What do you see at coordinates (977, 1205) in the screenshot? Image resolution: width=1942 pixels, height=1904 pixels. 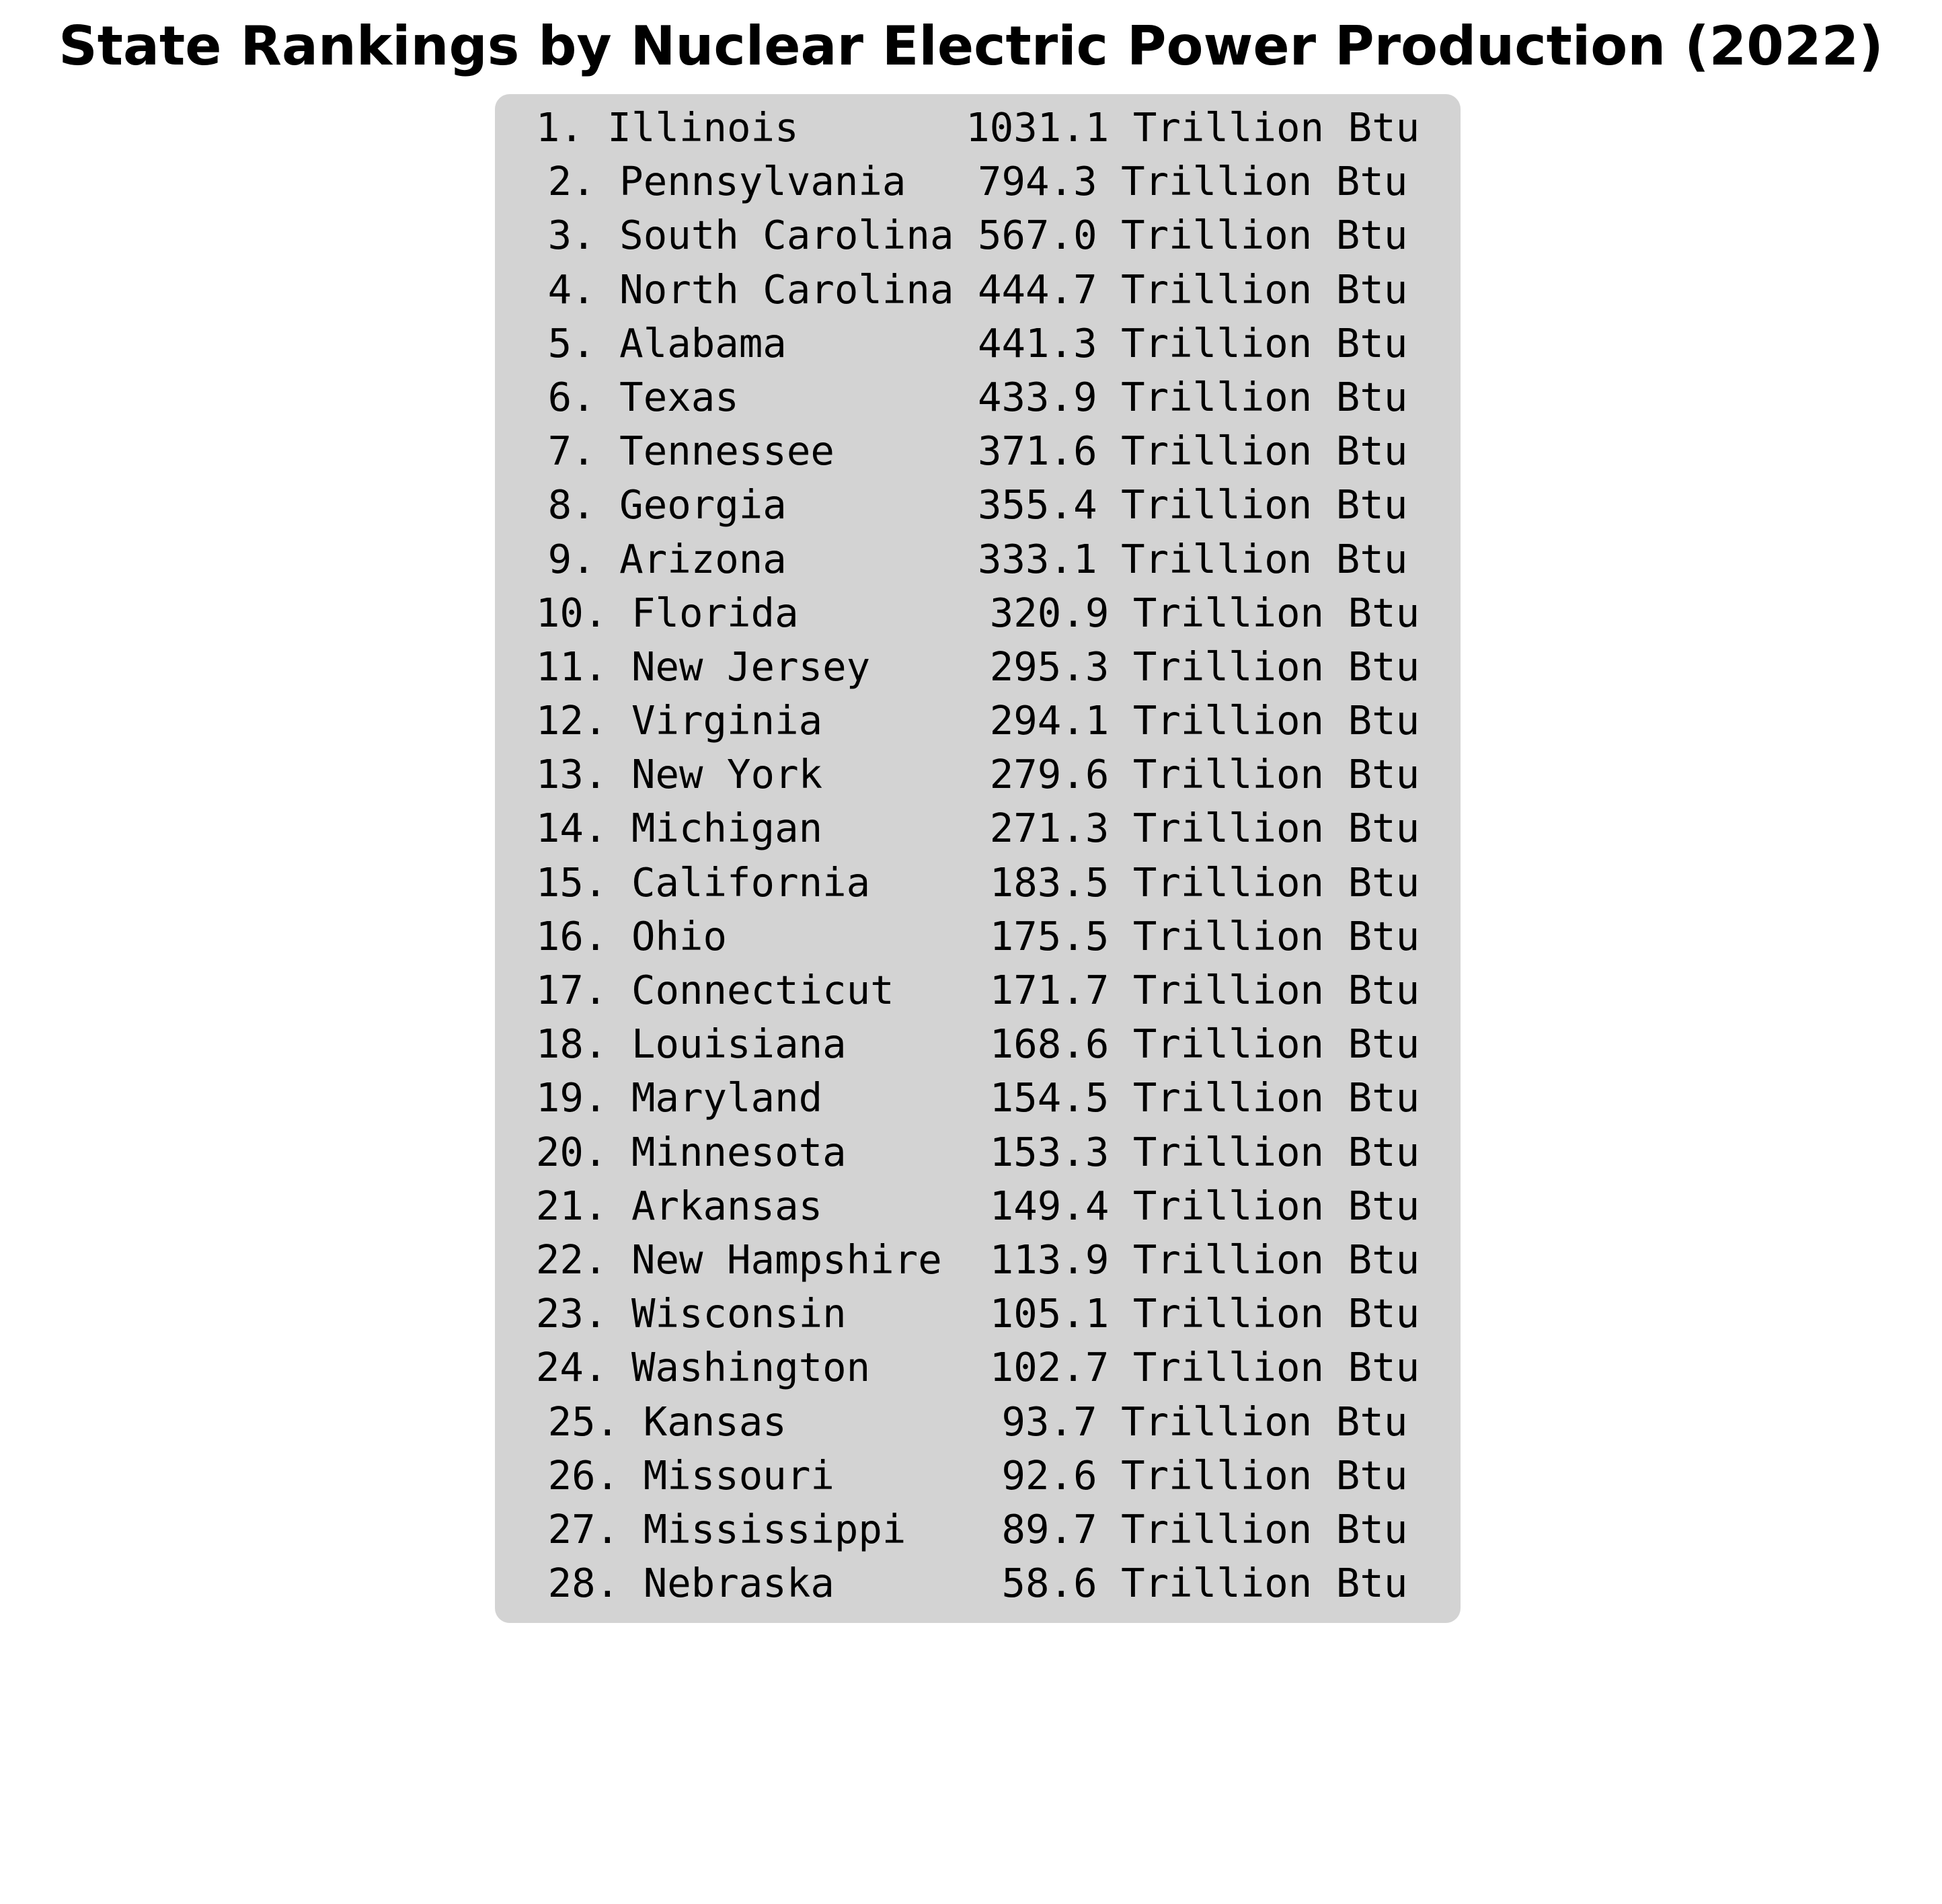 I see `ranking-row: 21. Arkansas 149.4 Trillion Btu` at bounding box center [977, 1205].